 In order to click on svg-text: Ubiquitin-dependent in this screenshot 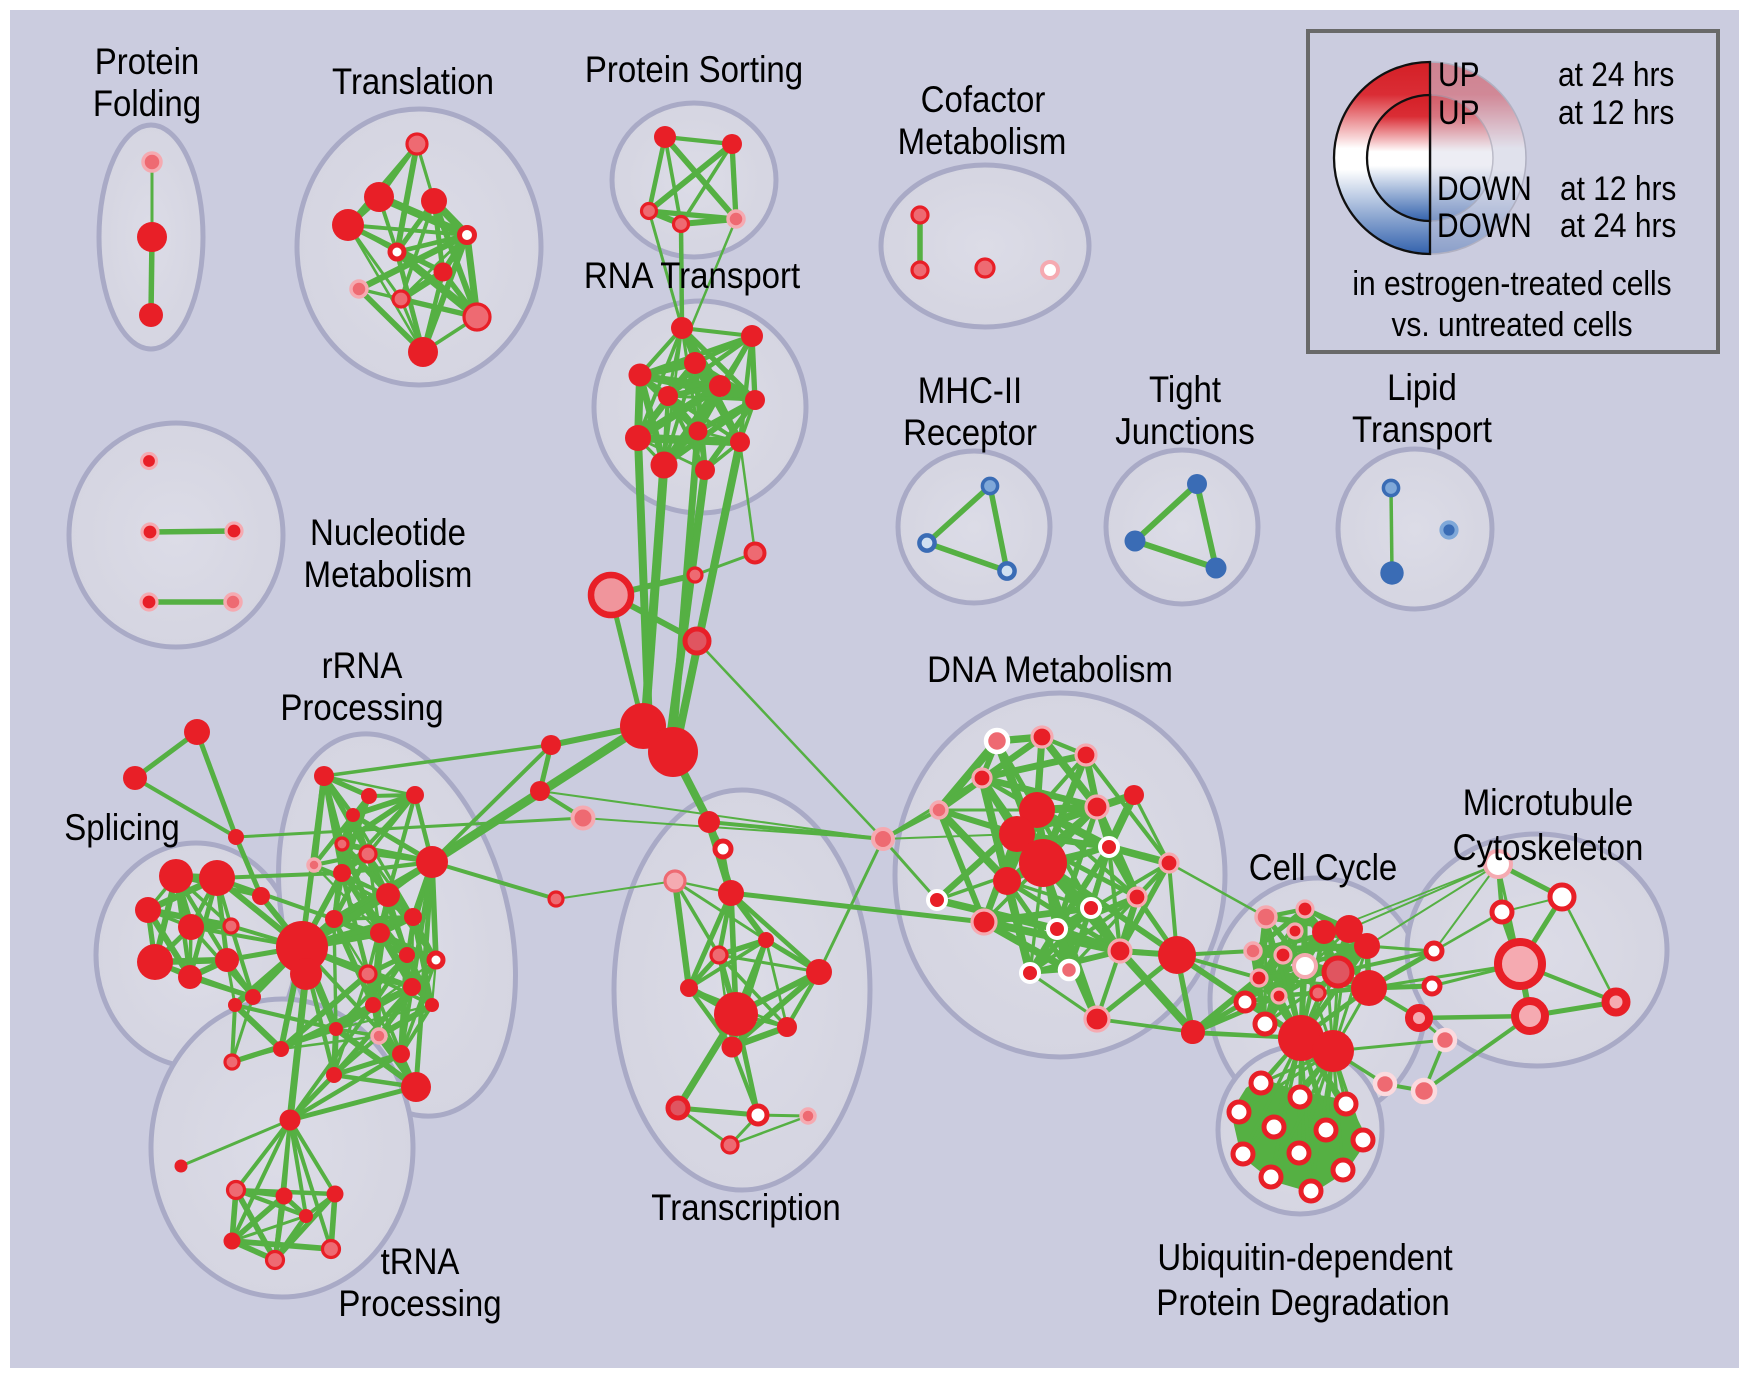, I will do `click(1304, 1257)`.